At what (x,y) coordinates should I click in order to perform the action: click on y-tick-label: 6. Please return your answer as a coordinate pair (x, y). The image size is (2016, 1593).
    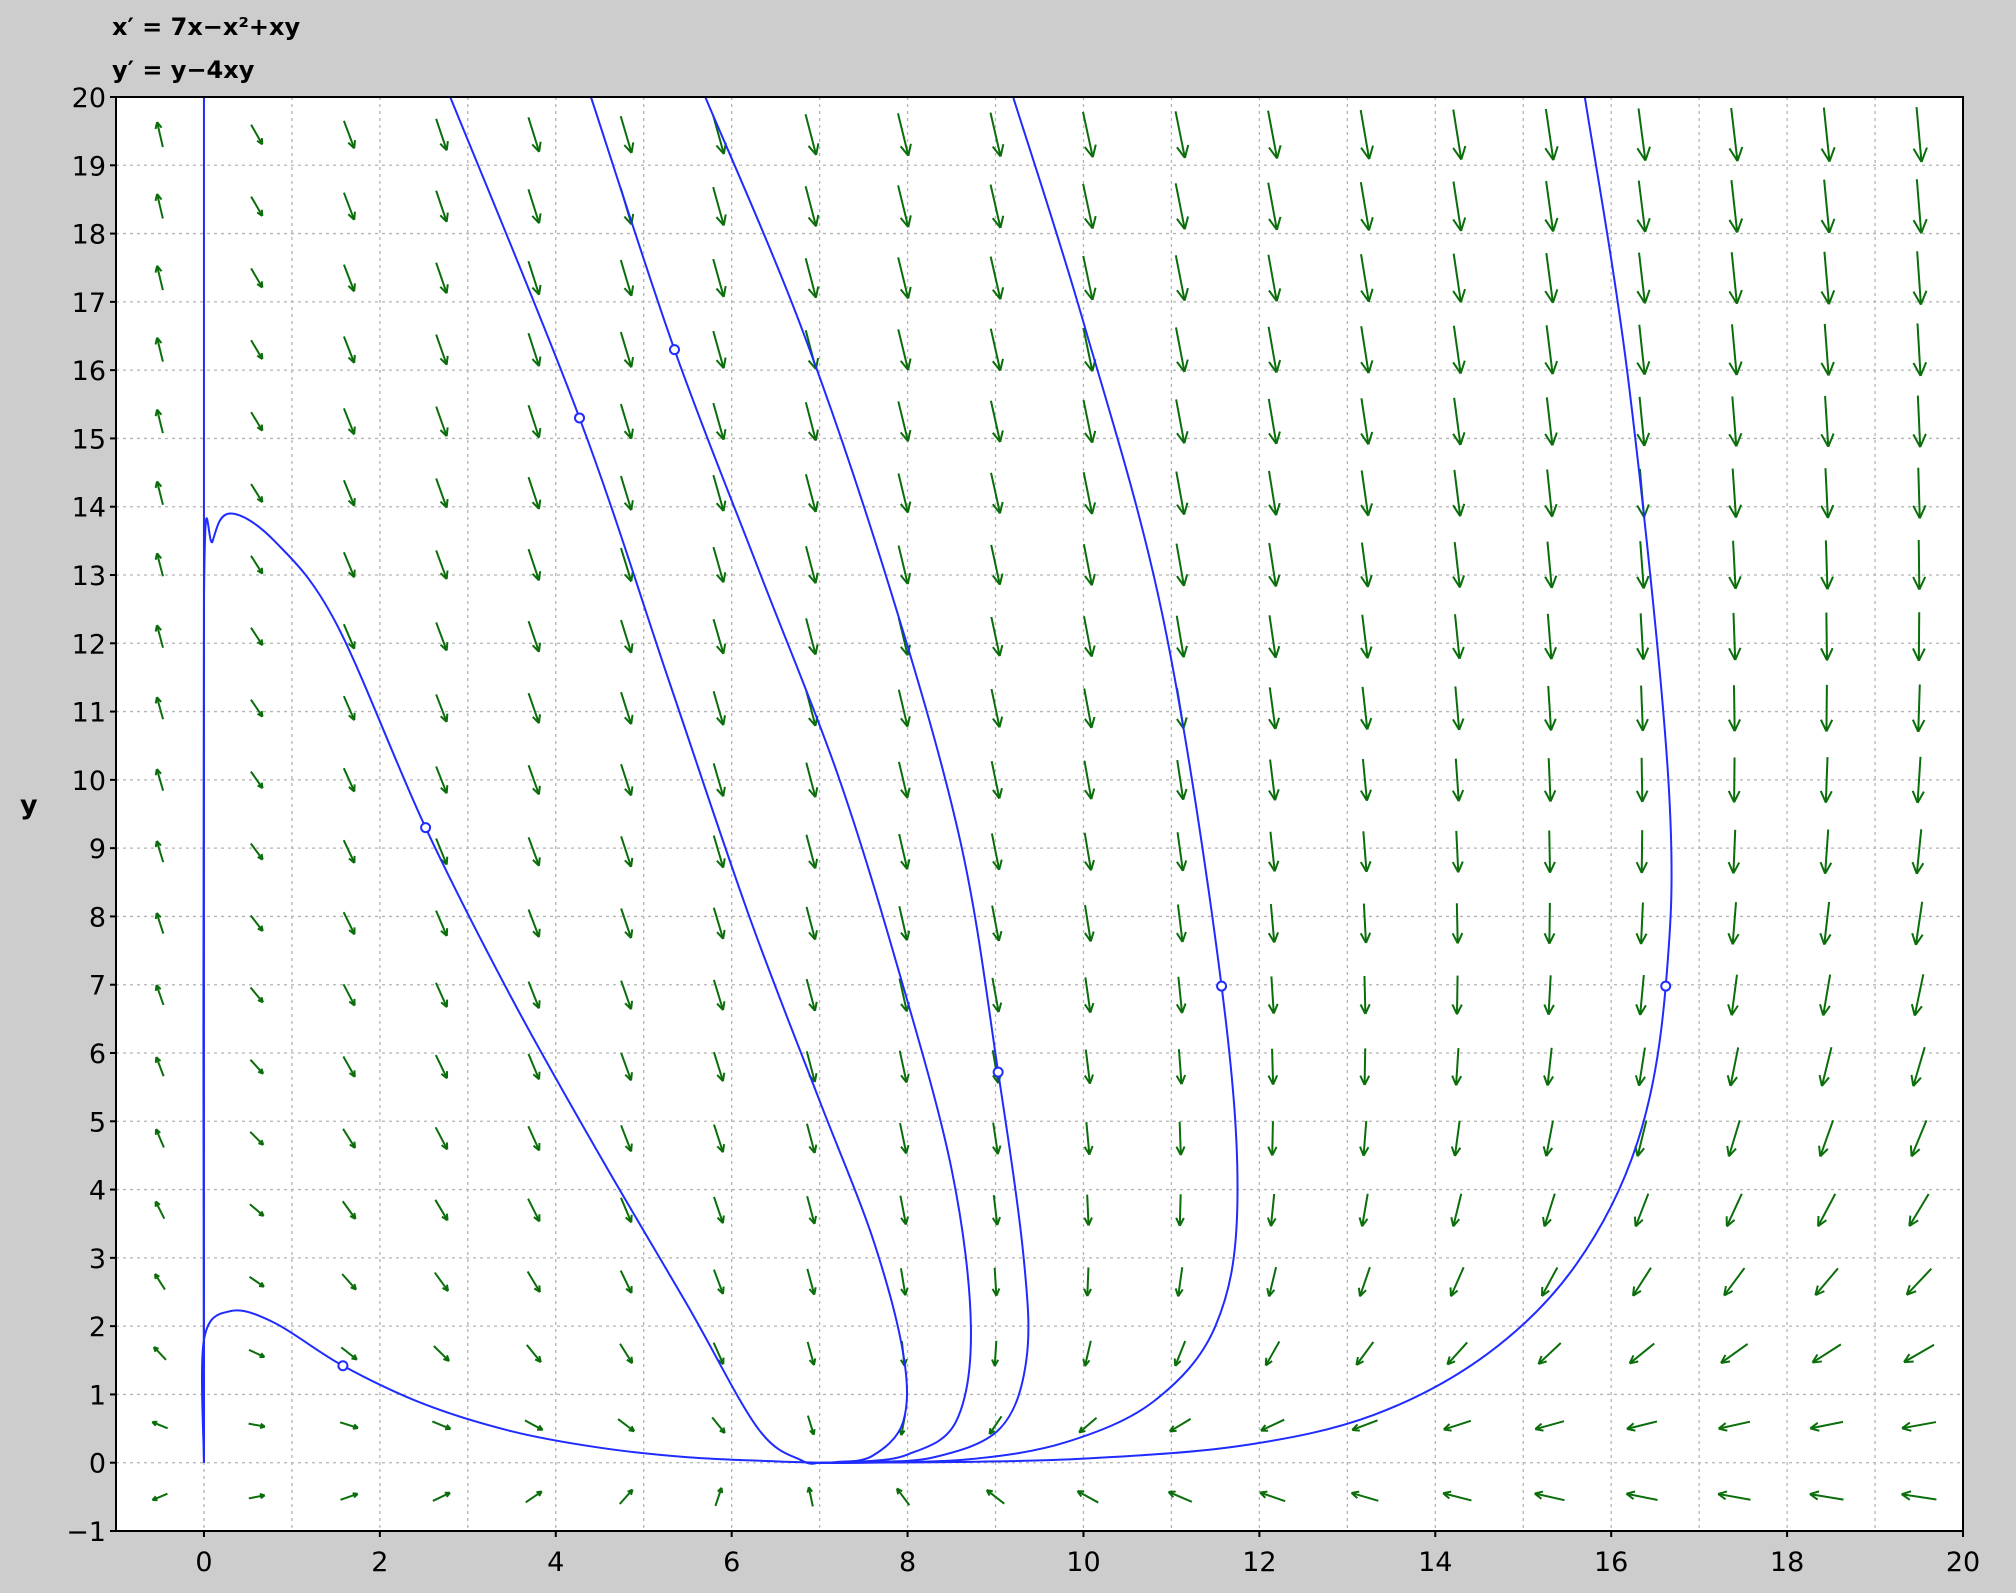
    Looking at the image, I should click on (97, 1054).